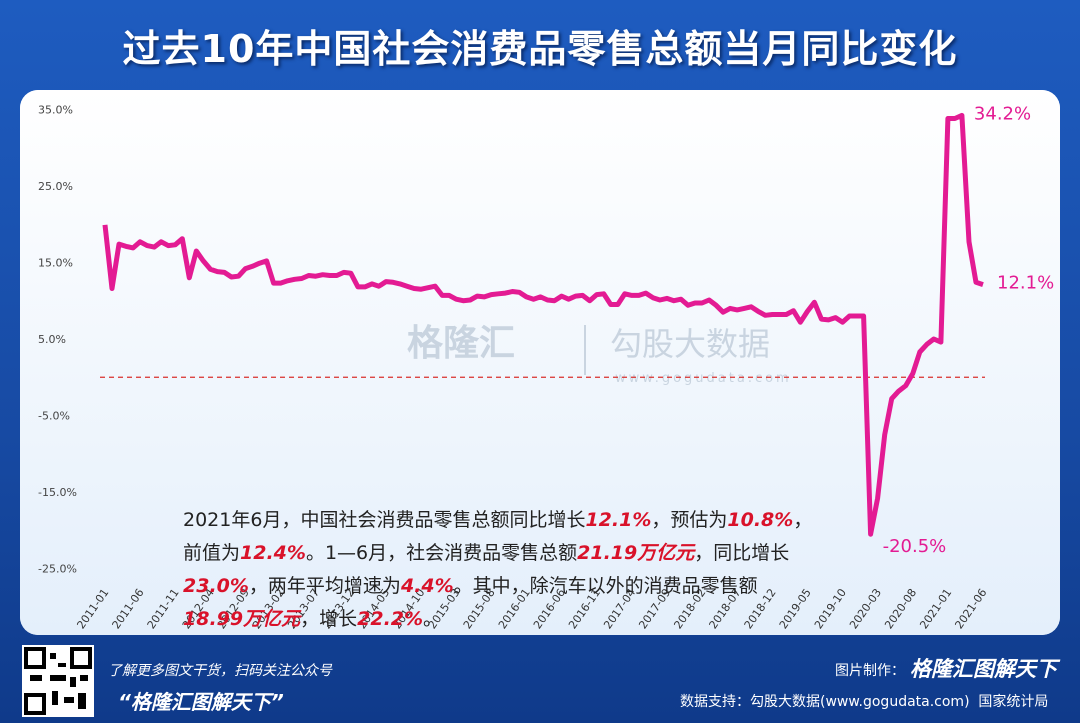 This screenshot has width=1080, height=723. What do you see at coordinates (329, 619) in the screenshot?
I see `note-text: ，增长` at bounding box center [329, 619].